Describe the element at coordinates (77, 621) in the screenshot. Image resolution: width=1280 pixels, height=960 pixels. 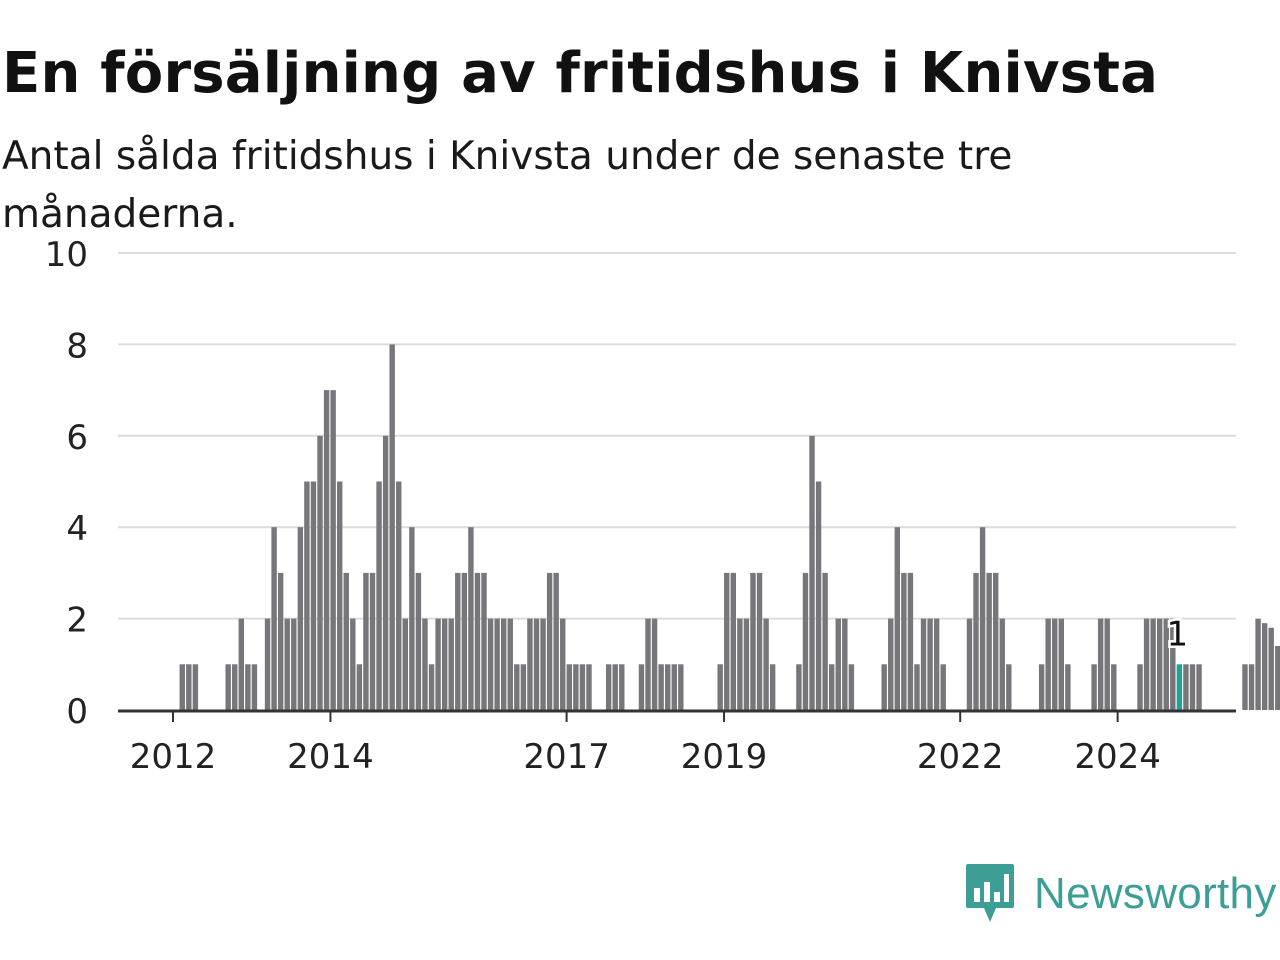
I see `y-tick-label: 2` at that location.